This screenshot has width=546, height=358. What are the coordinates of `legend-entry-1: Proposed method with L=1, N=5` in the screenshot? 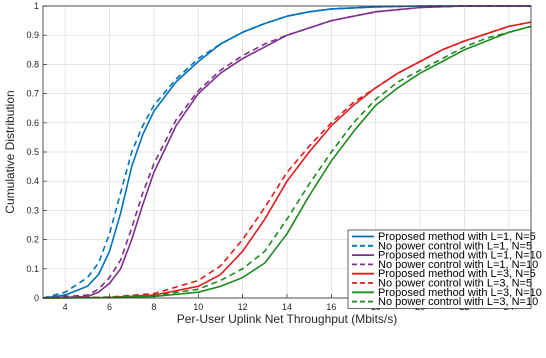 It's located at (457, 237).